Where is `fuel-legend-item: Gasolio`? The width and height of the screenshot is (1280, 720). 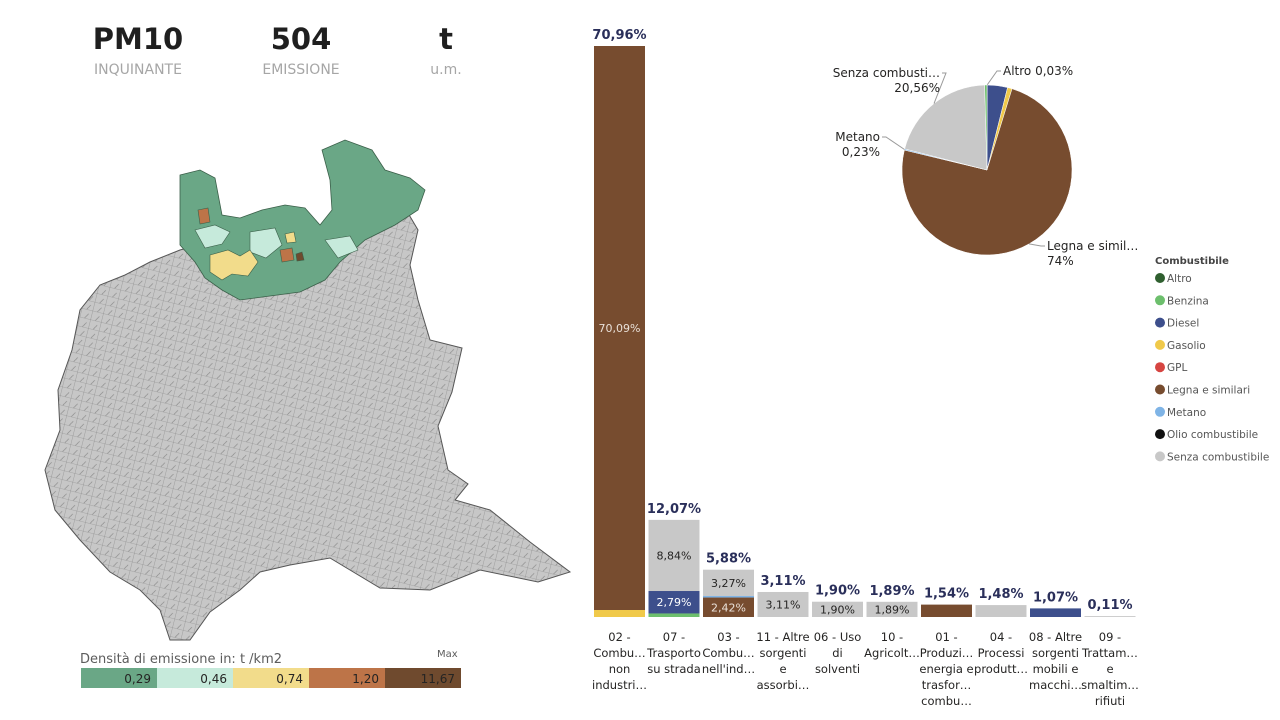 fuel-legend-item: Gasolio is located at coordinates (1180, 345).